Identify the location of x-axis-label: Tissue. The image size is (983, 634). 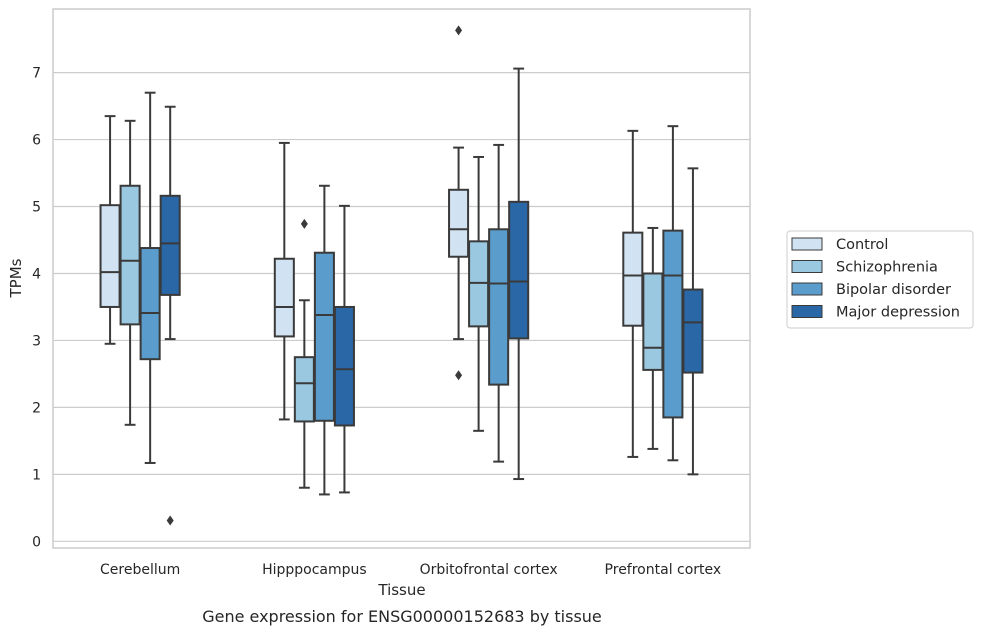
(401, 590).